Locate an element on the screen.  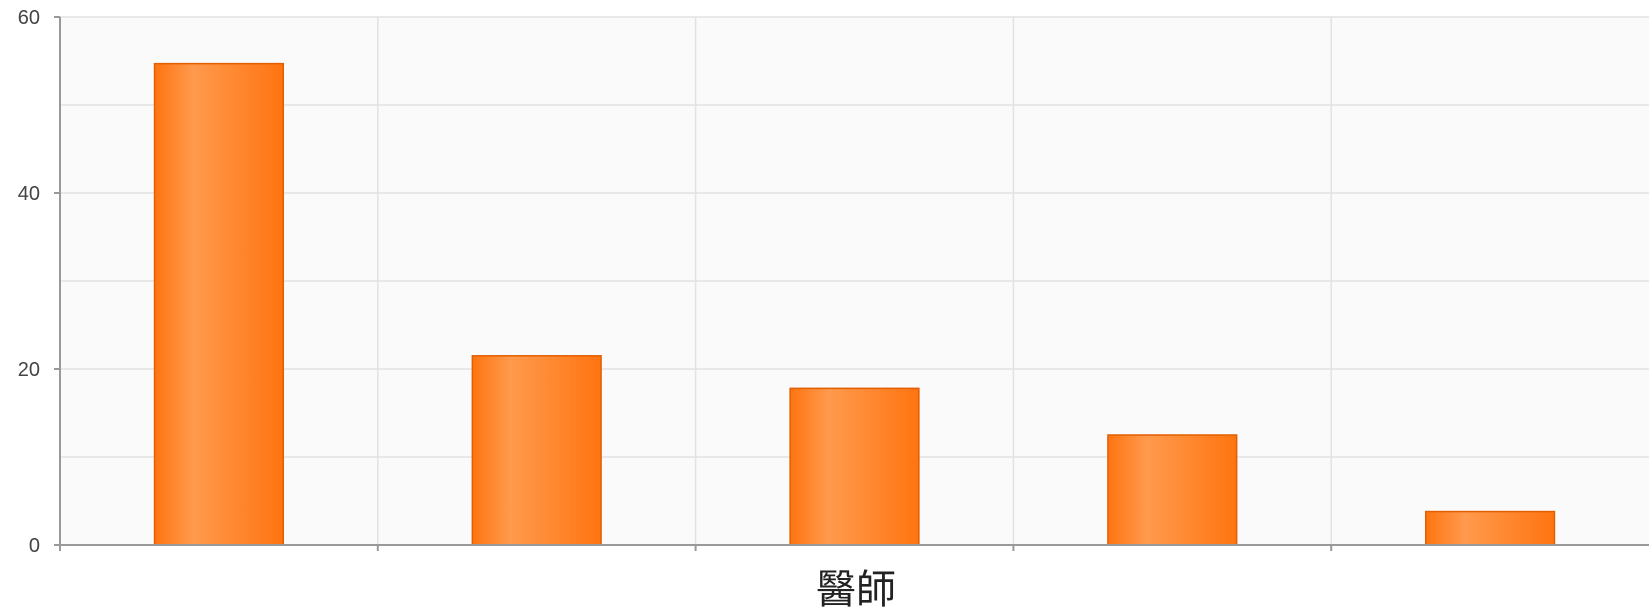
x-axis-title-box is located at coordinates (856, 588).